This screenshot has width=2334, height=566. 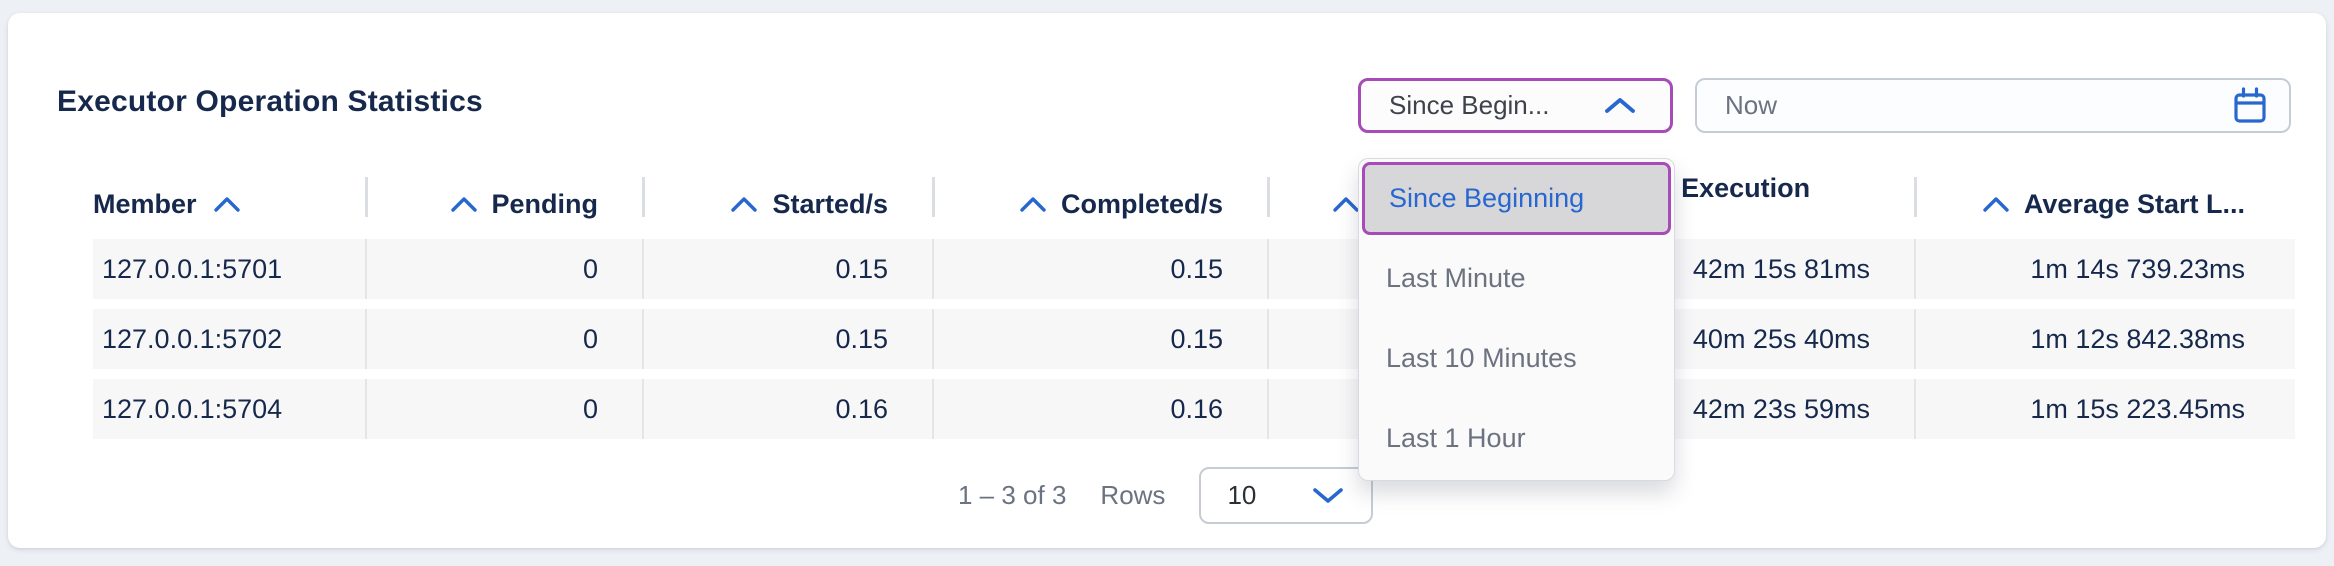 What do you see at coordinates (1133, 494) in the screenshot?
I see `rows-per-page-label: Rows` at bounding box center [1133, 494].